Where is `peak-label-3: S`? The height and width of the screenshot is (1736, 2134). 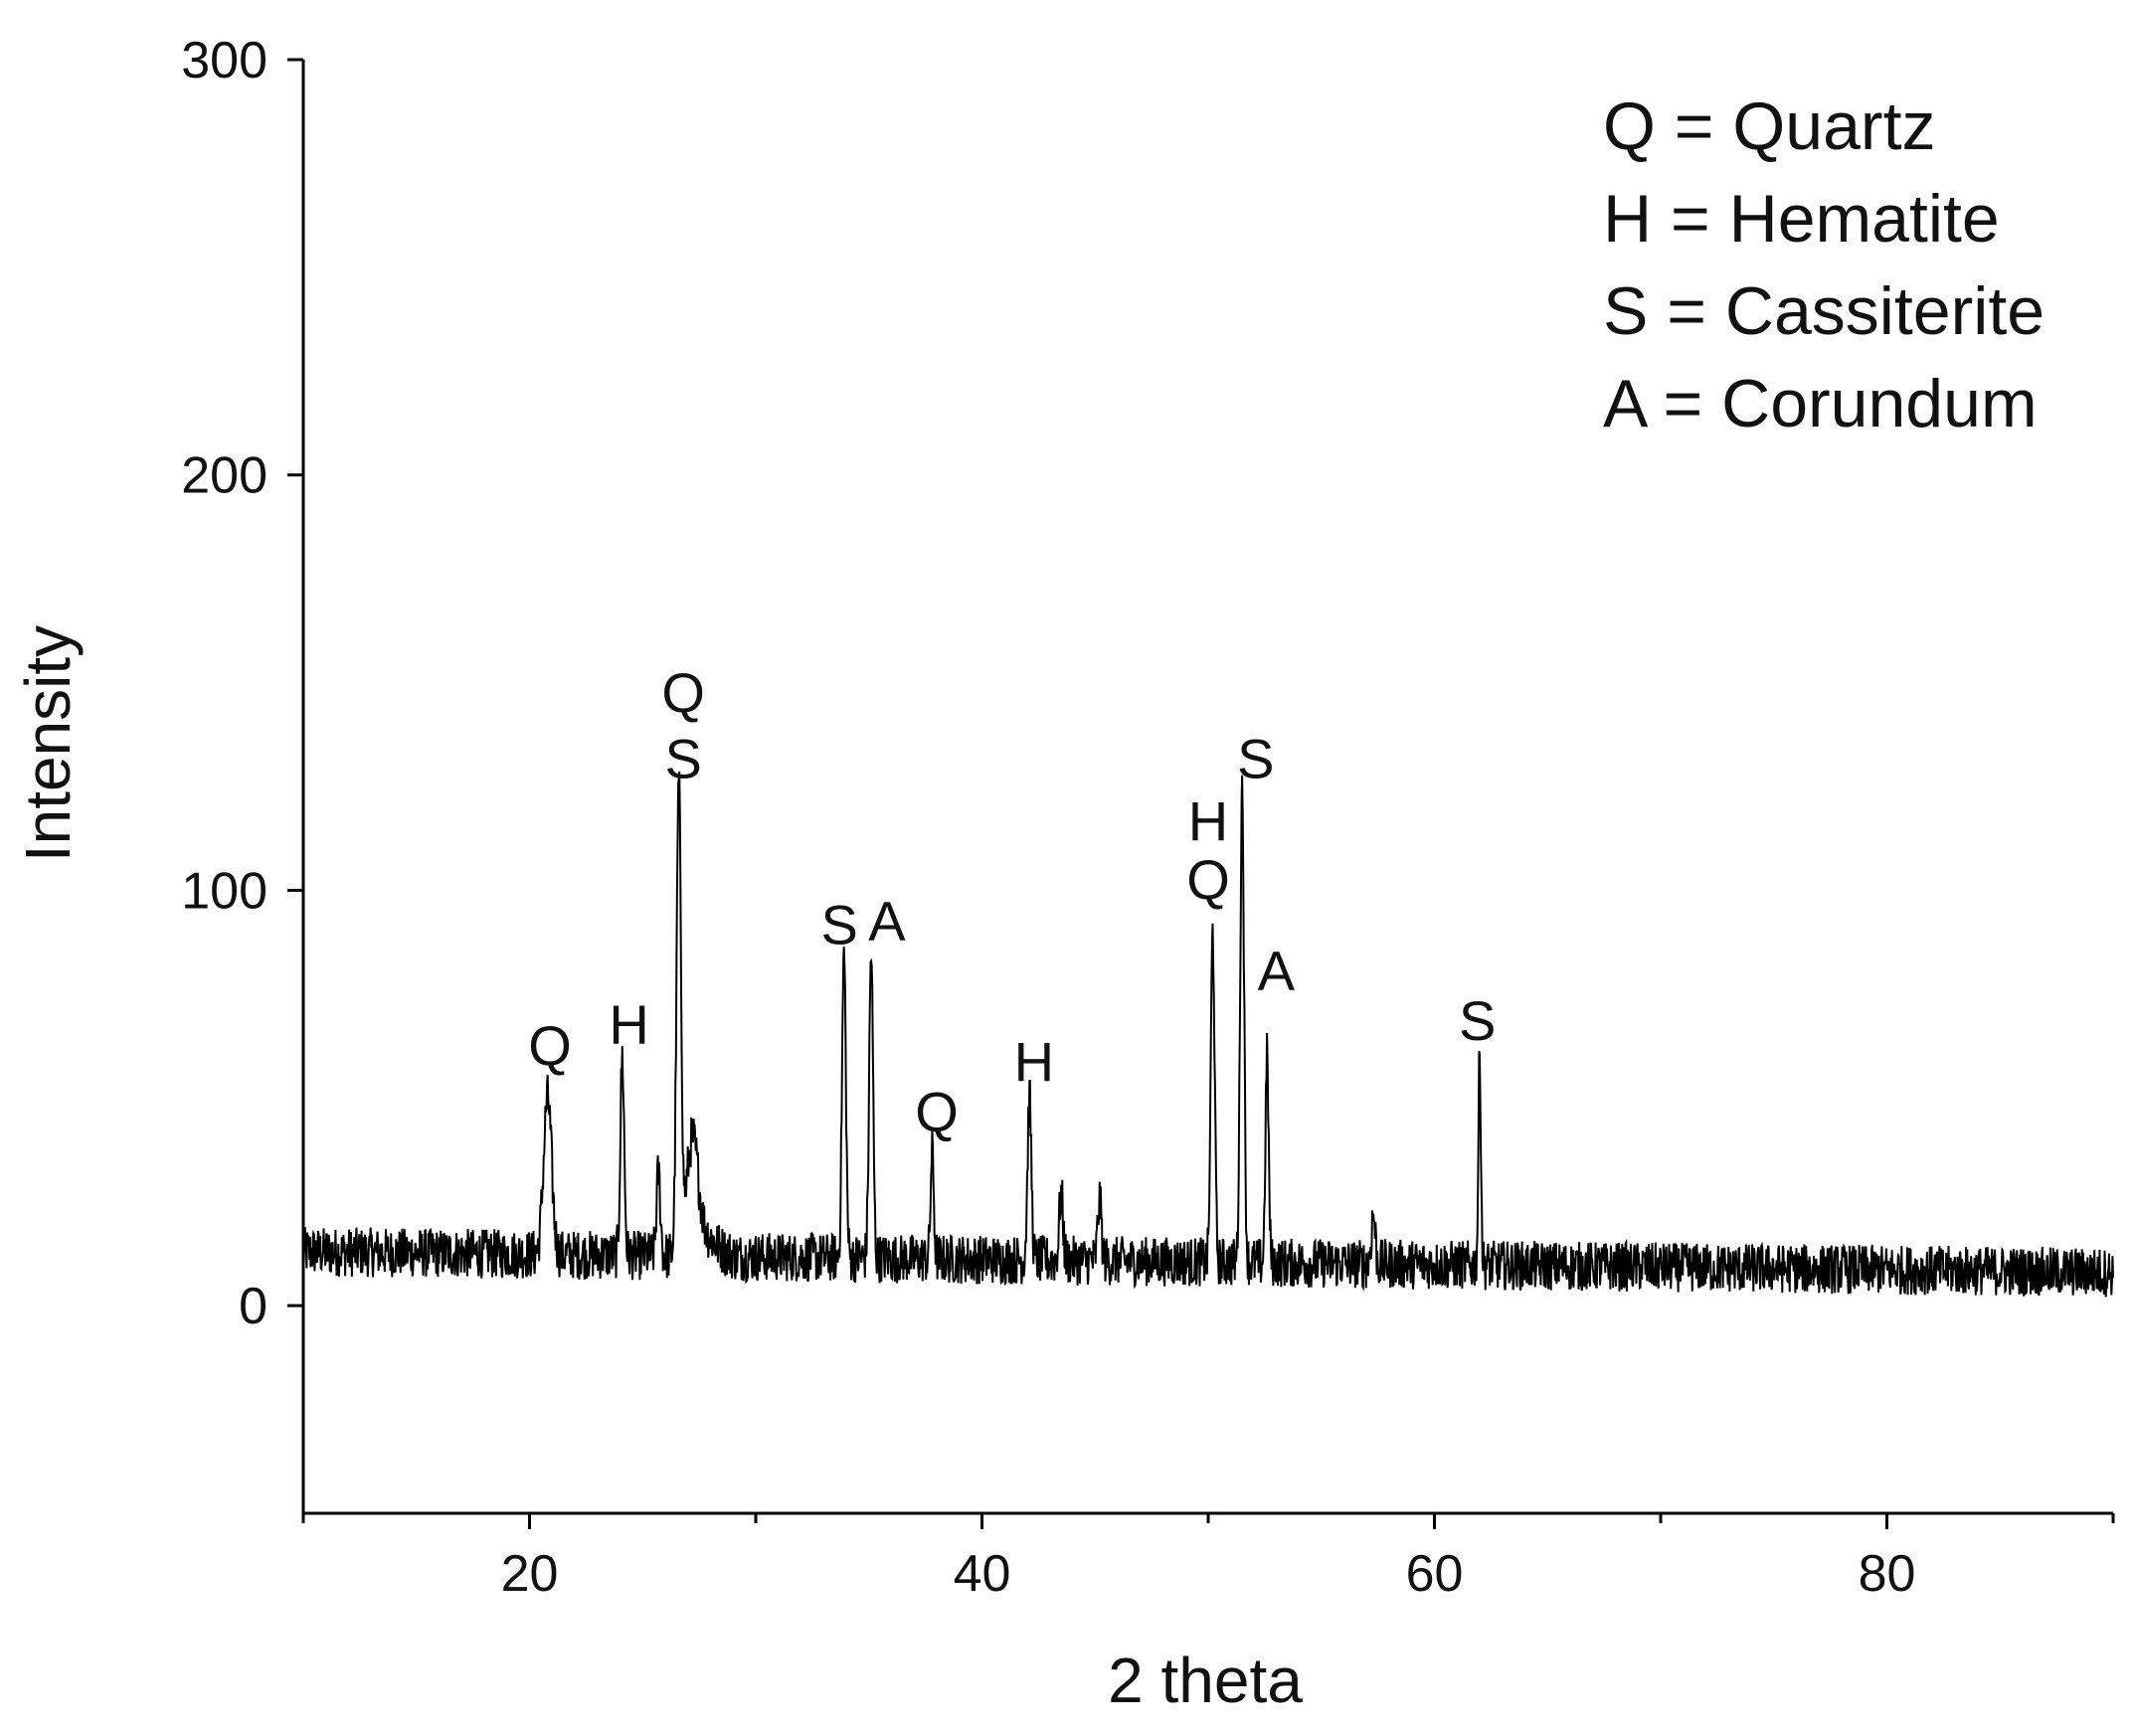
peak-label-3: S is located at coordinates (683, 759).